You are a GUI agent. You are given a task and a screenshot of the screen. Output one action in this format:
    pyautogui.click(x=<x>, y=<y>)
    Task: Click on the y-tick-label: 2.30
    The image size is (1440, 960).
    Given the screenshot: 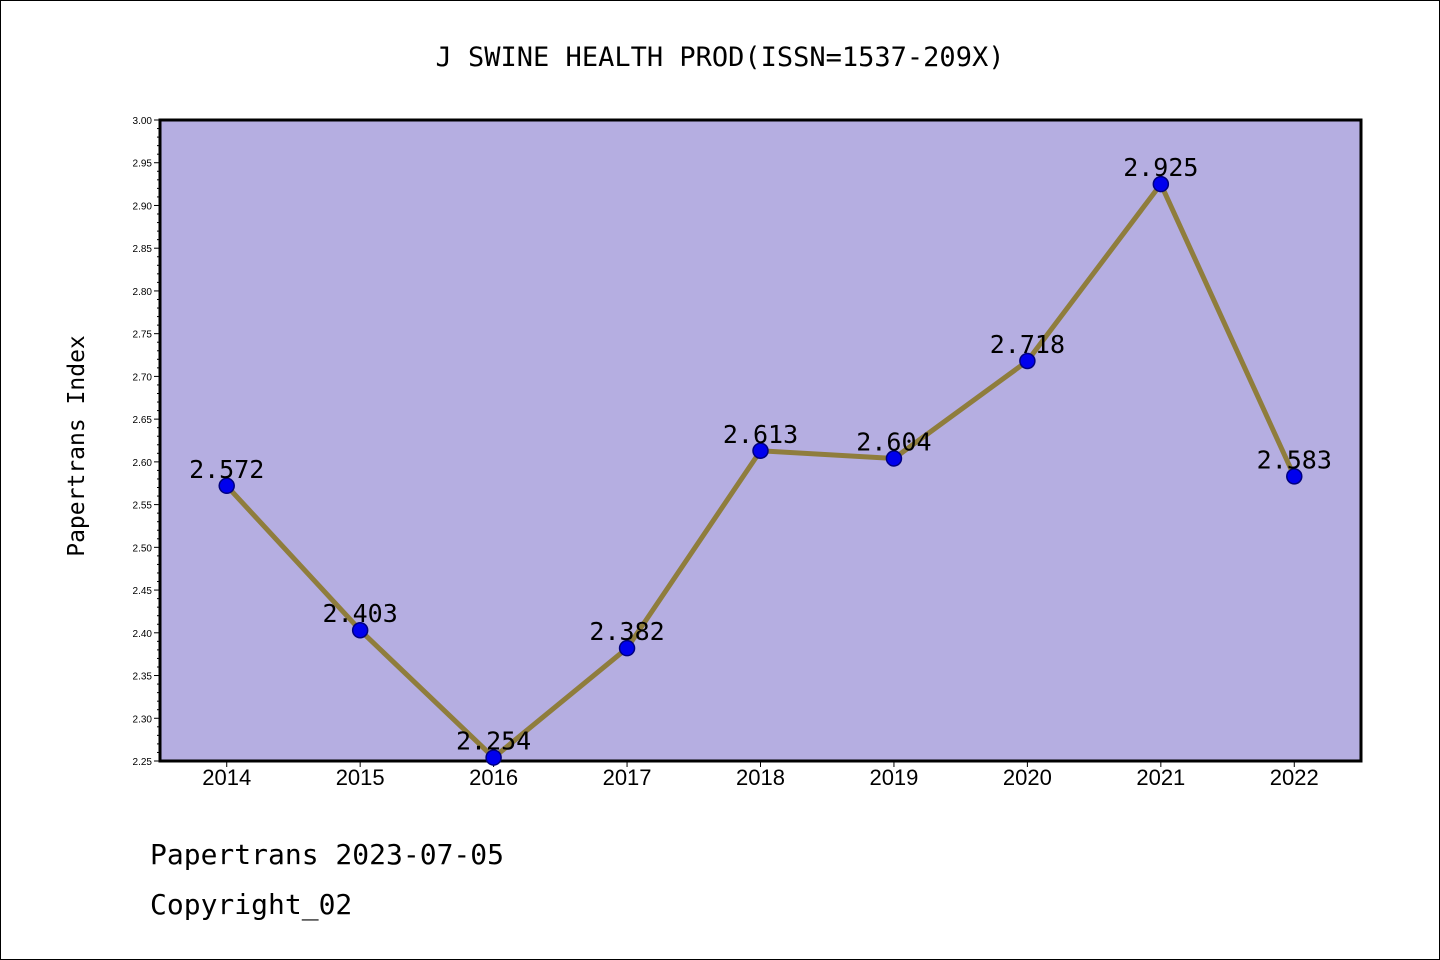 What is the action you would take?
    pyautogui.click(x=143, y=719)
    